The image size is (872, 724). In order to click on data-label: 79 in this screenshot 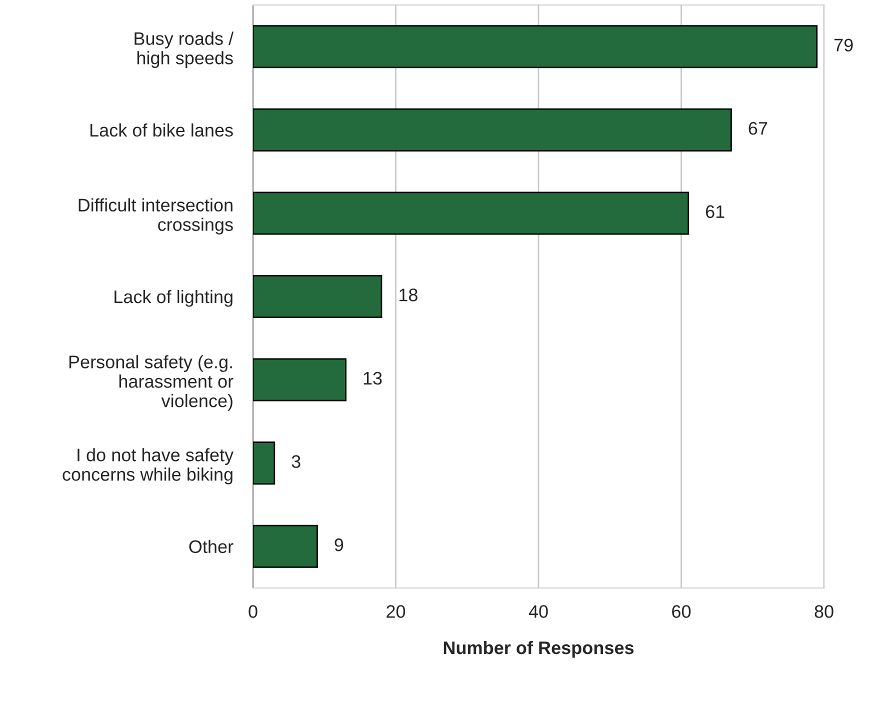, I will do `click(843, 45)`.